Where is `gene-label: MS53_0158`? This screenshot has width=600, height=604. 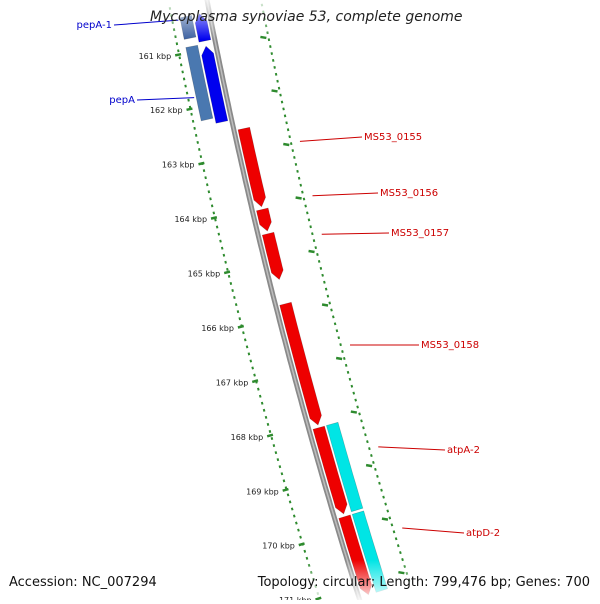 gene-label: MS53_0158 is located at coordinates (450, 345).